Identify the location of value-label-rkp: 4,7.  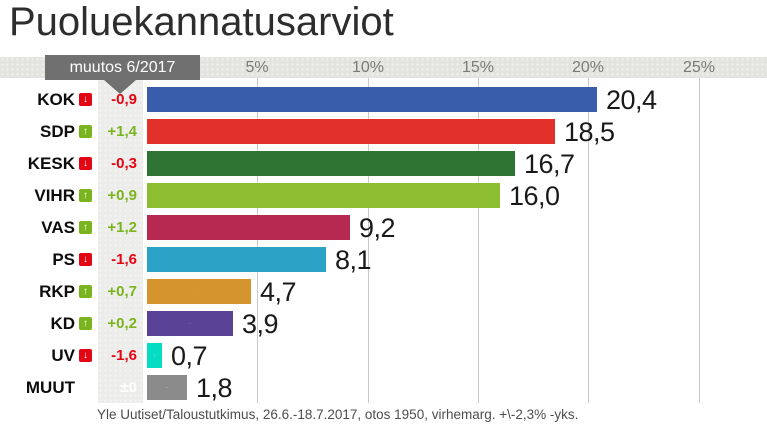
(278, 292).